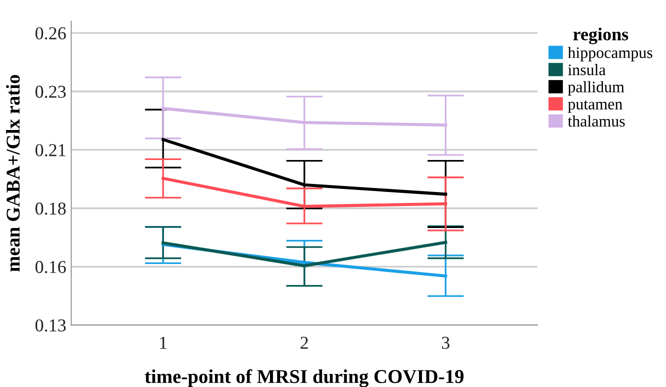 This screenshot has width=666, height=387. What do you see at coordinates (304, 342) in the screenshot?
I see `x-tick-label: 2` at bounding box center [304, 342].